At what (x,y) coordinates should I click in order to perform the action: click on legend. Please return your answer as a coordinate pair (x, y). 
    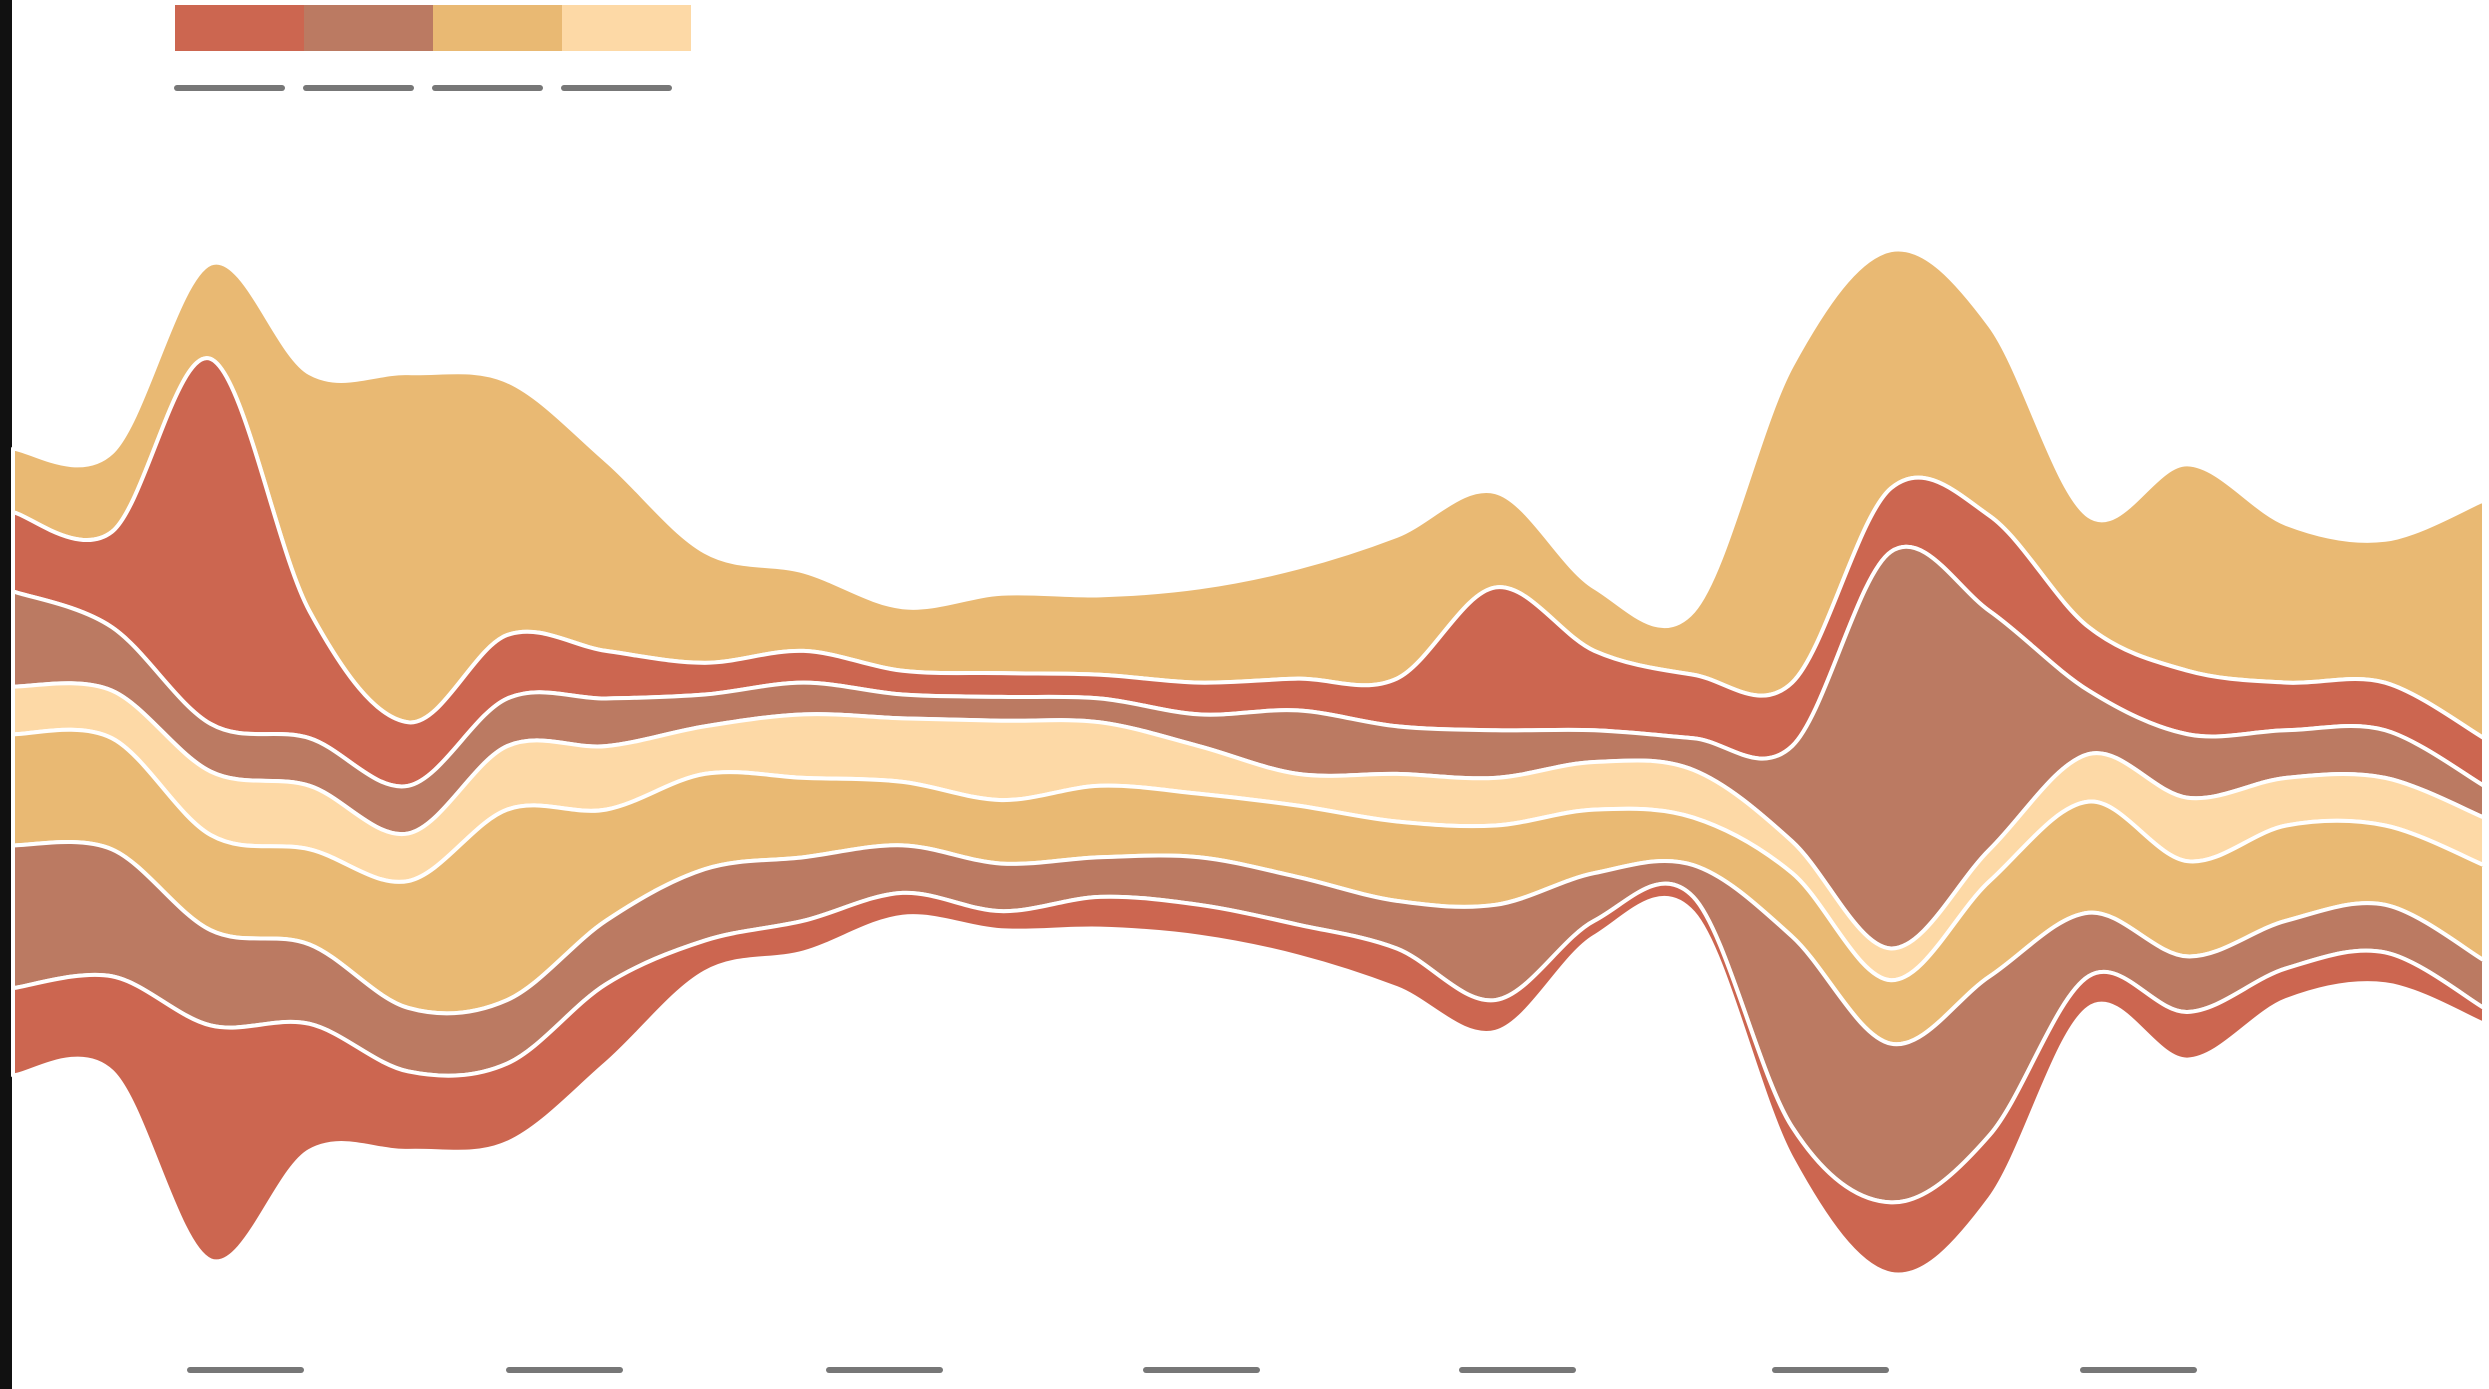
    Looking at the image, I should click on (432, 48).